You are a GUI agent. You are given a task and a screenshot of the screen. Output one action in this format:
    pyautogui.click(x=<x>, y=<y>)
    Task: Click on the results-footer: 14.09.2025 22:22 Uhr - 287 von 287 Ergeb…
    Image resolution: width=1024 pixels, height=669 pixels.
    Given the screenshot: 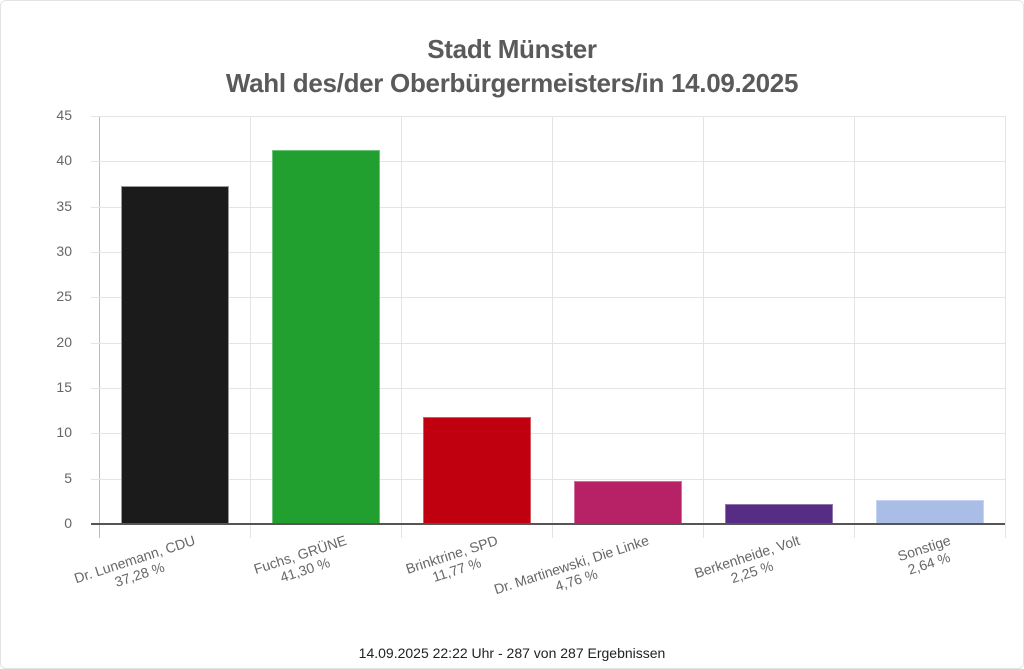 What is the action you would take?
    pyautogui.click(x=512, y=653)
    